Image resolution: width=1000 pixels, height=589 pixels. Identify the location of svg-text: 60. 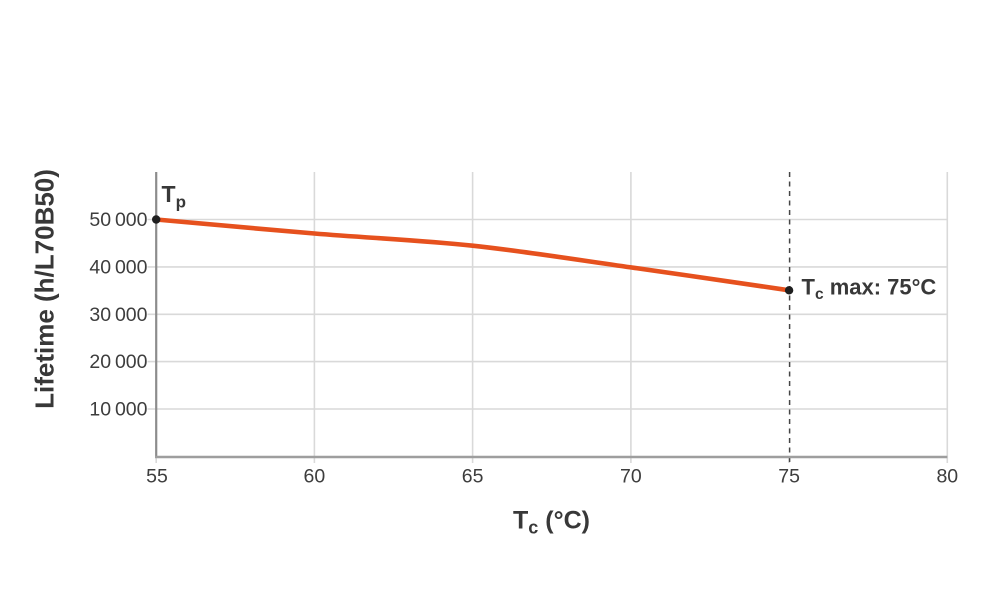
(315, 477).